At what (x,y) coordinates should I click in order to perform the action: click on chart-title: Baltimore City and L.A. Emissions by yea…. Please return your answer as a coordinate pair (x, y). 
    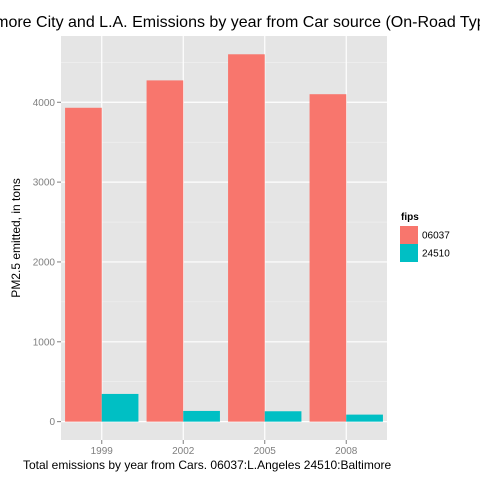
    Looking at the image, I should click on (240, 22).